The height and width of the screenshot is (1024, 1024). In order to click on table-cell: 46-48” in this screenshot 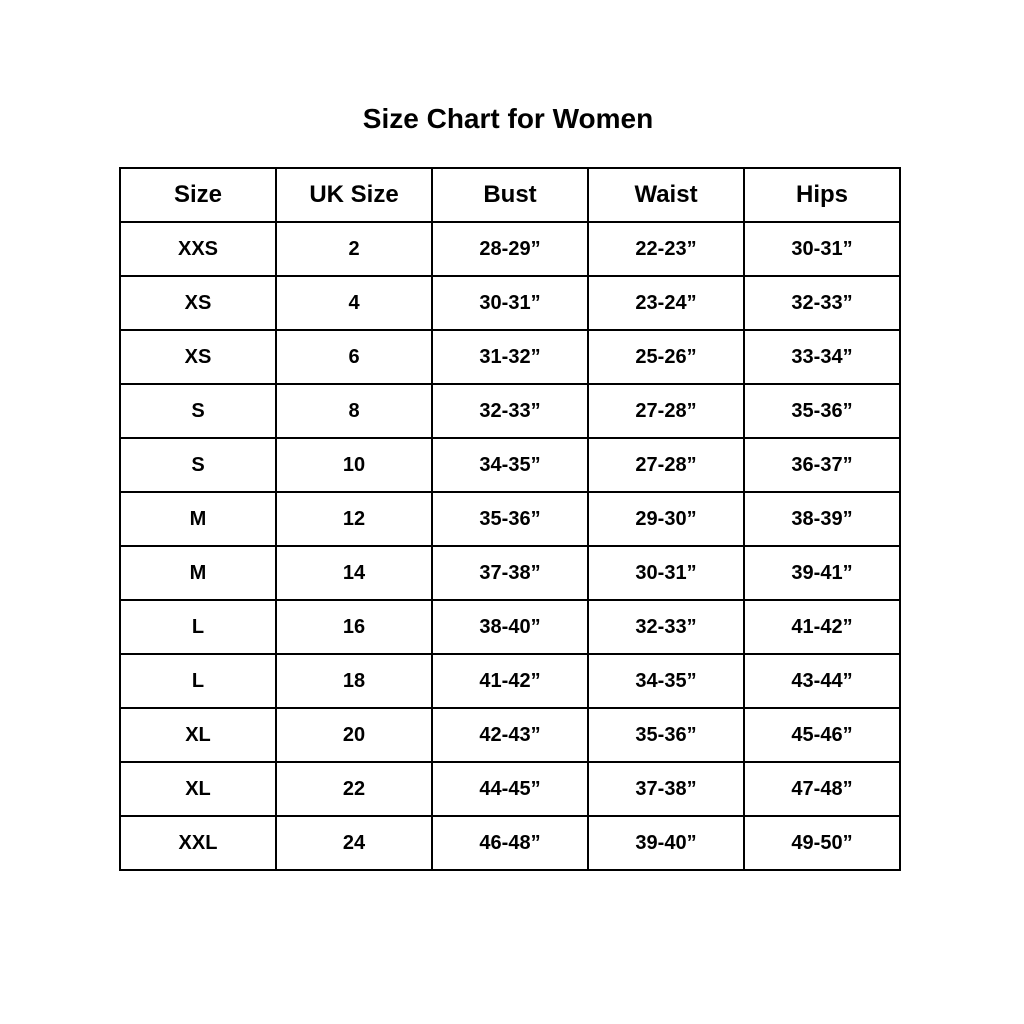, I will do `click(510, 843)`.